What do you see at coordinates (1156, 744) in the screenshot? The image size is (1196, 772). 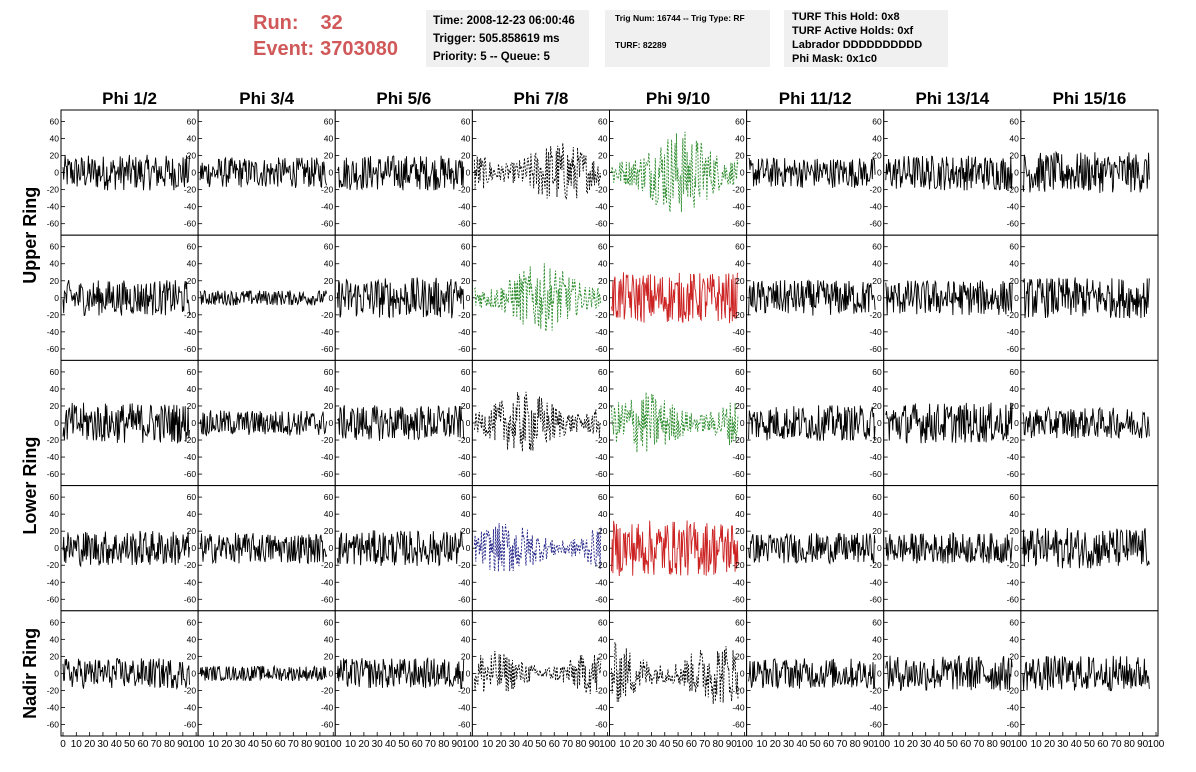 I see `x-tick-label: 100` at bounding box center [1156, 744].